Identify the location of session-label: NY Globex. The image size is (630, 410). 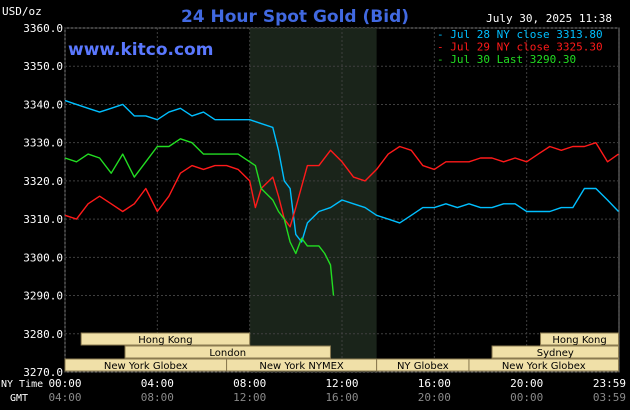
(423, 366).